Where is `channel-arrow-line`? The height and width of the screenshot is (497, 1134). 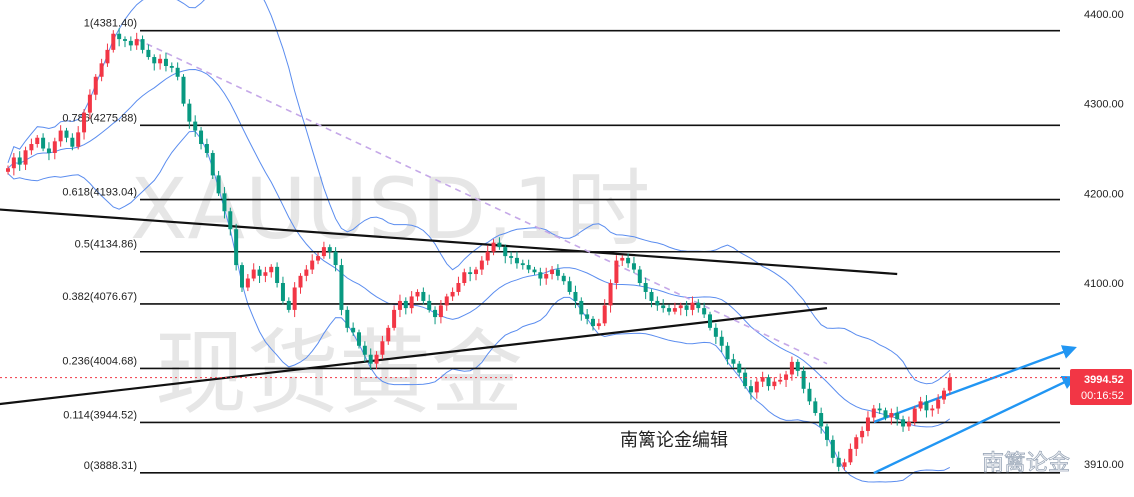
channel-arrow-line is located at coordinates (975, 425).